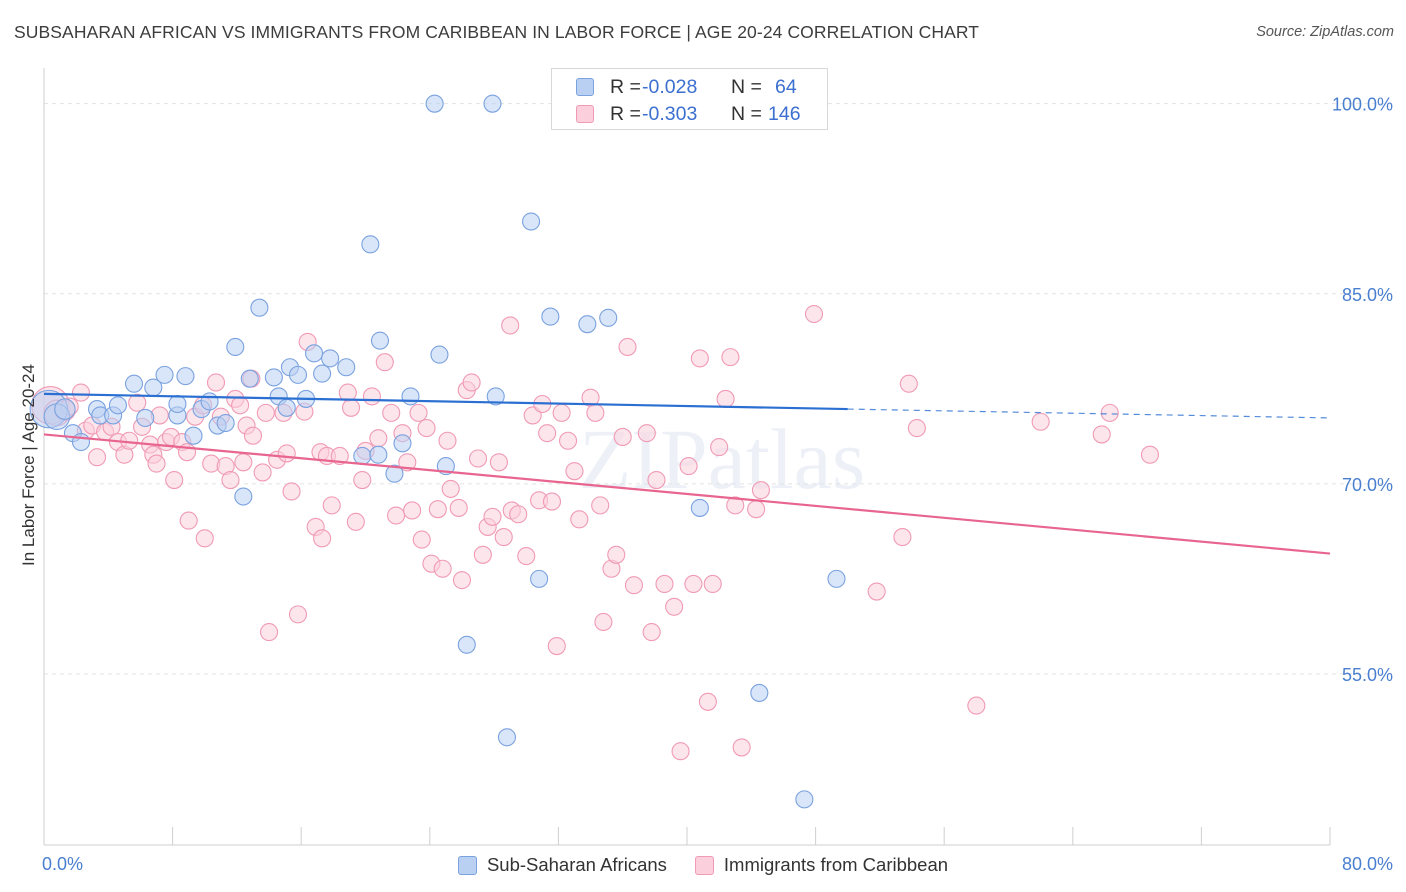 This screenshot has height=892, width=1406. Describe the element at coordinates (670, 113) in the screenshot. I see `r-value: -0.303` at that location.